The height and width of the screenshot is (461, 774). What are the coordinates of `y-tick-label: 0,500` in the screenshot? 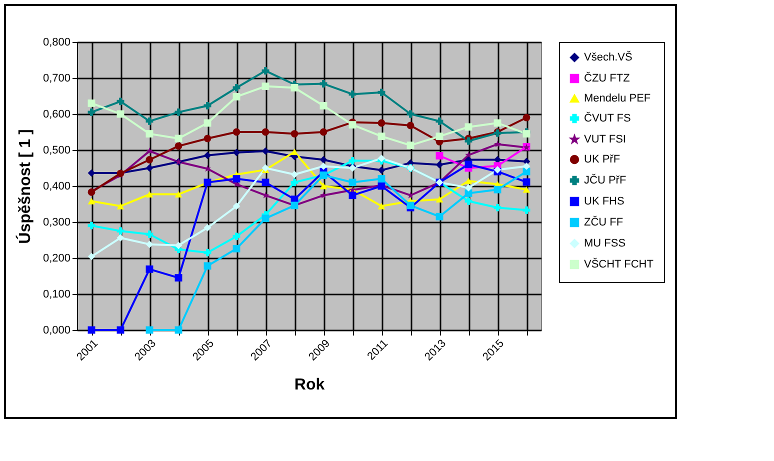 It's located at (56, 150).